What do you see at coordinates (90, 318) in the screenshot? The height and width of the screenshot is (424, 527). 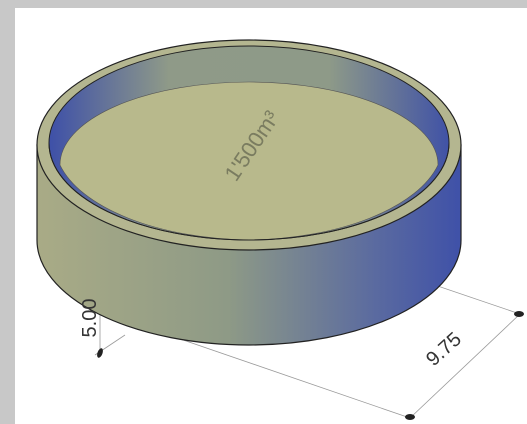 I see `height-label: 5.00` at bounding box center [90, 318].